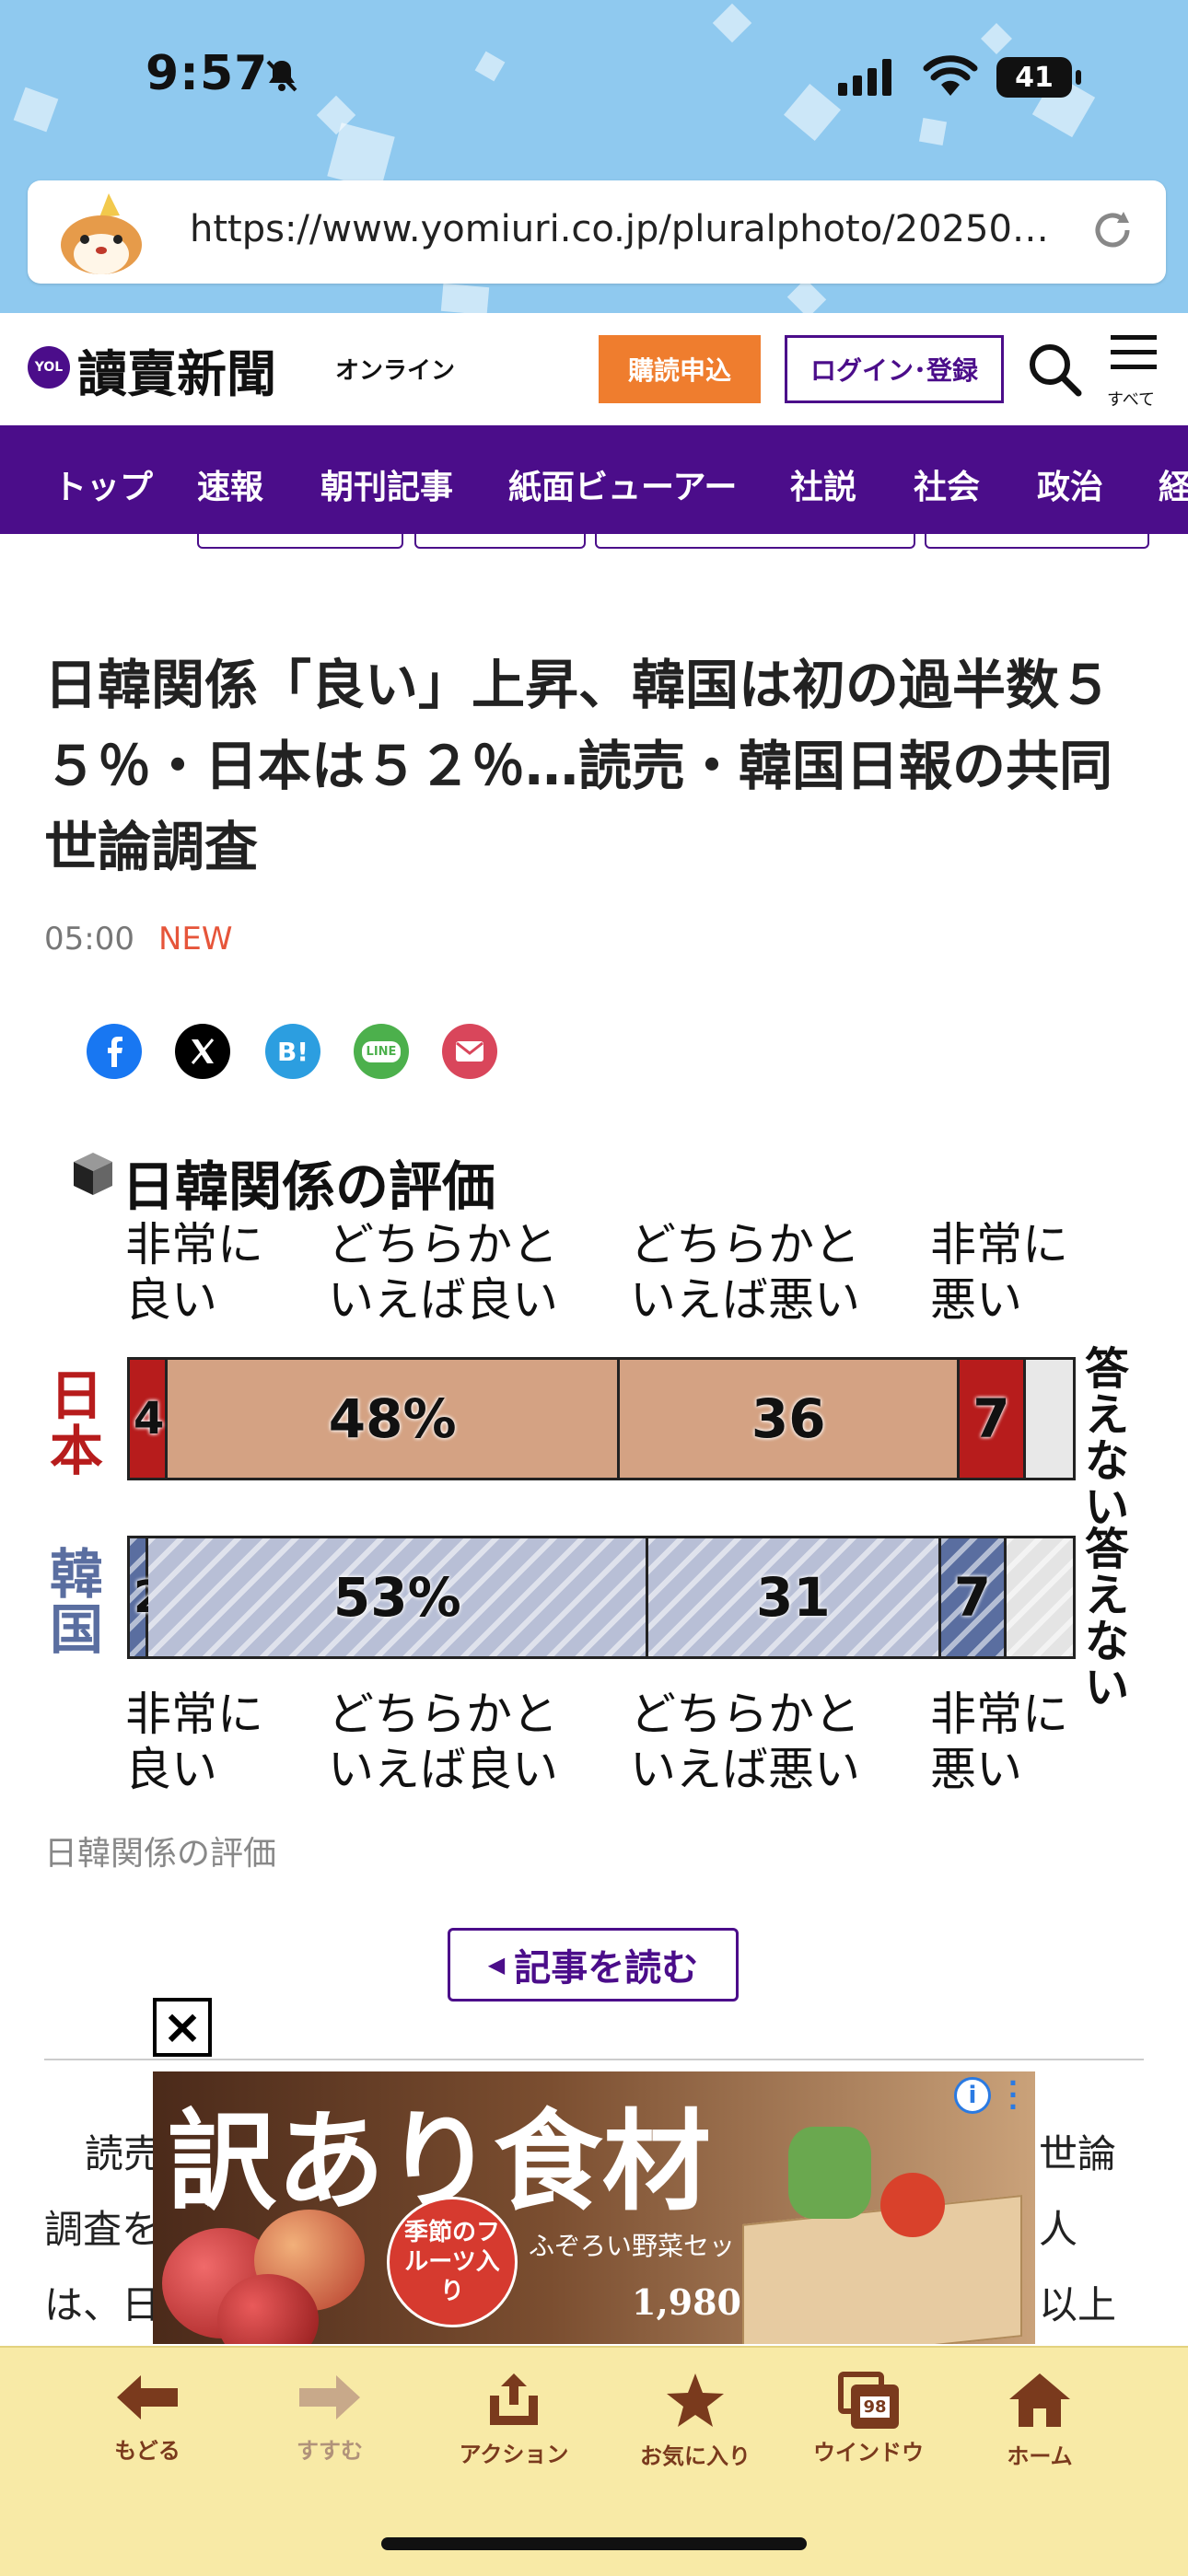 The height and width of the screenshot is (2576, 1188). What do you see at coordinates (387, 487) in the screenshot?
I see `nav-item-morning-edition: 朝刊記事` at bounding box center [387, 487].